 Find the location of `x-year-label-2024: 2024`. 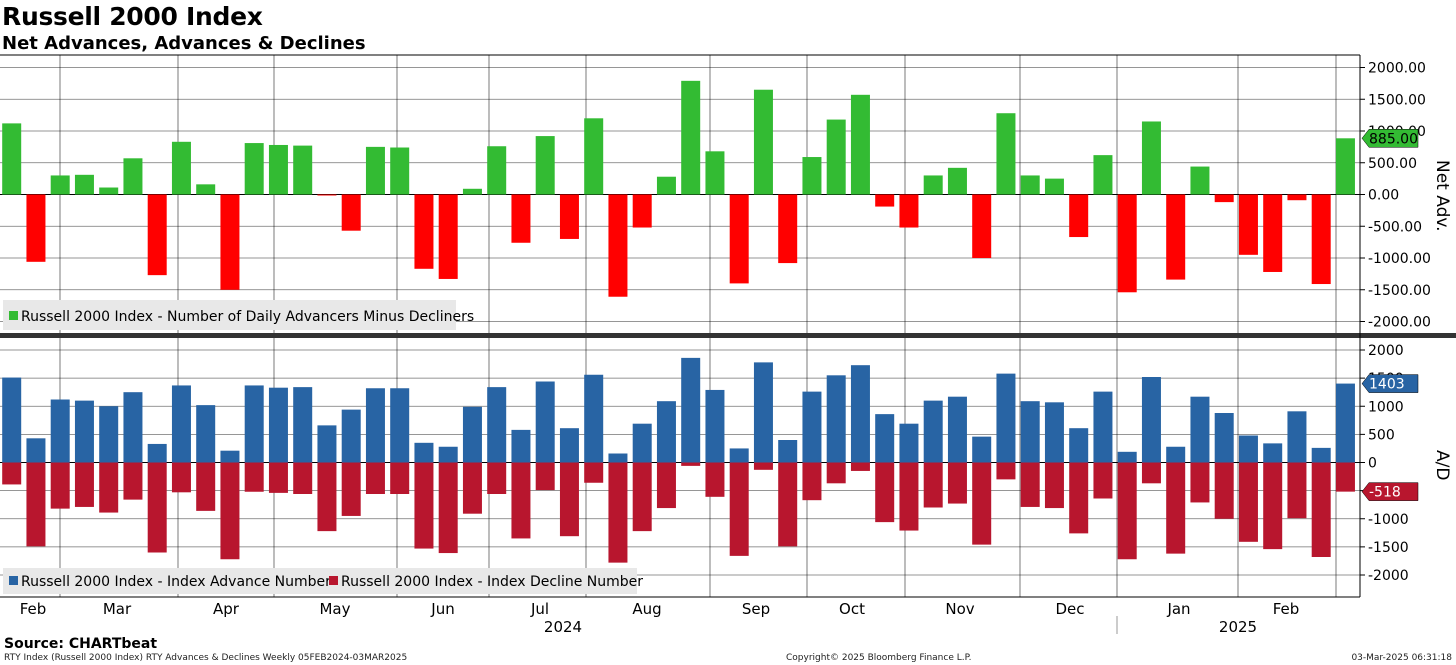

x-year-label-2024: 2024 is located at coordinates (563, 627).